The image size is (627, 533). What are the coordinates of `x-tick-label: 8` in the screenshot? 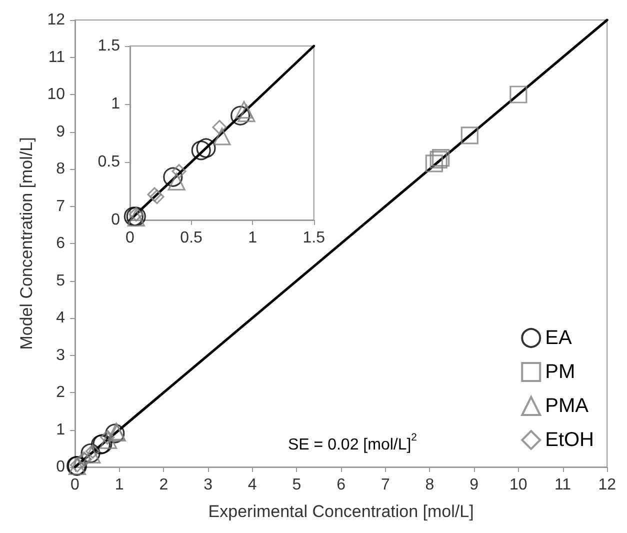 It's located at (429, 485).